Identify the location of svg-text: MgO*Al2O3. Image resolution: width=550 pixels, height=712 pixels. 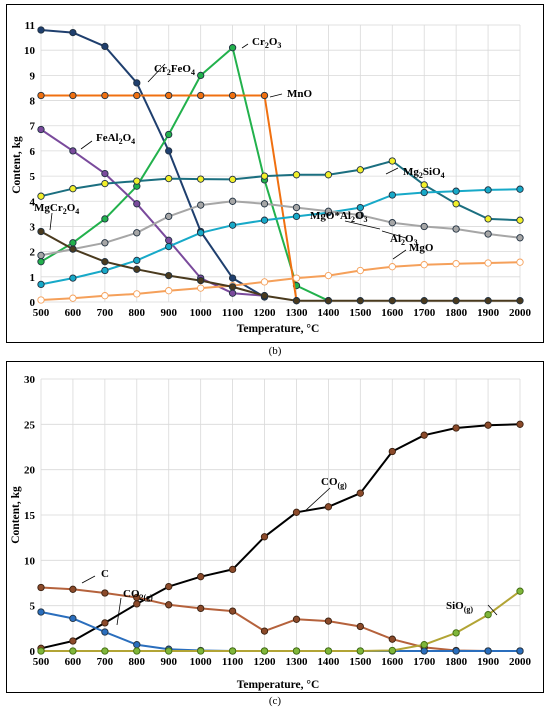
(339, 217).